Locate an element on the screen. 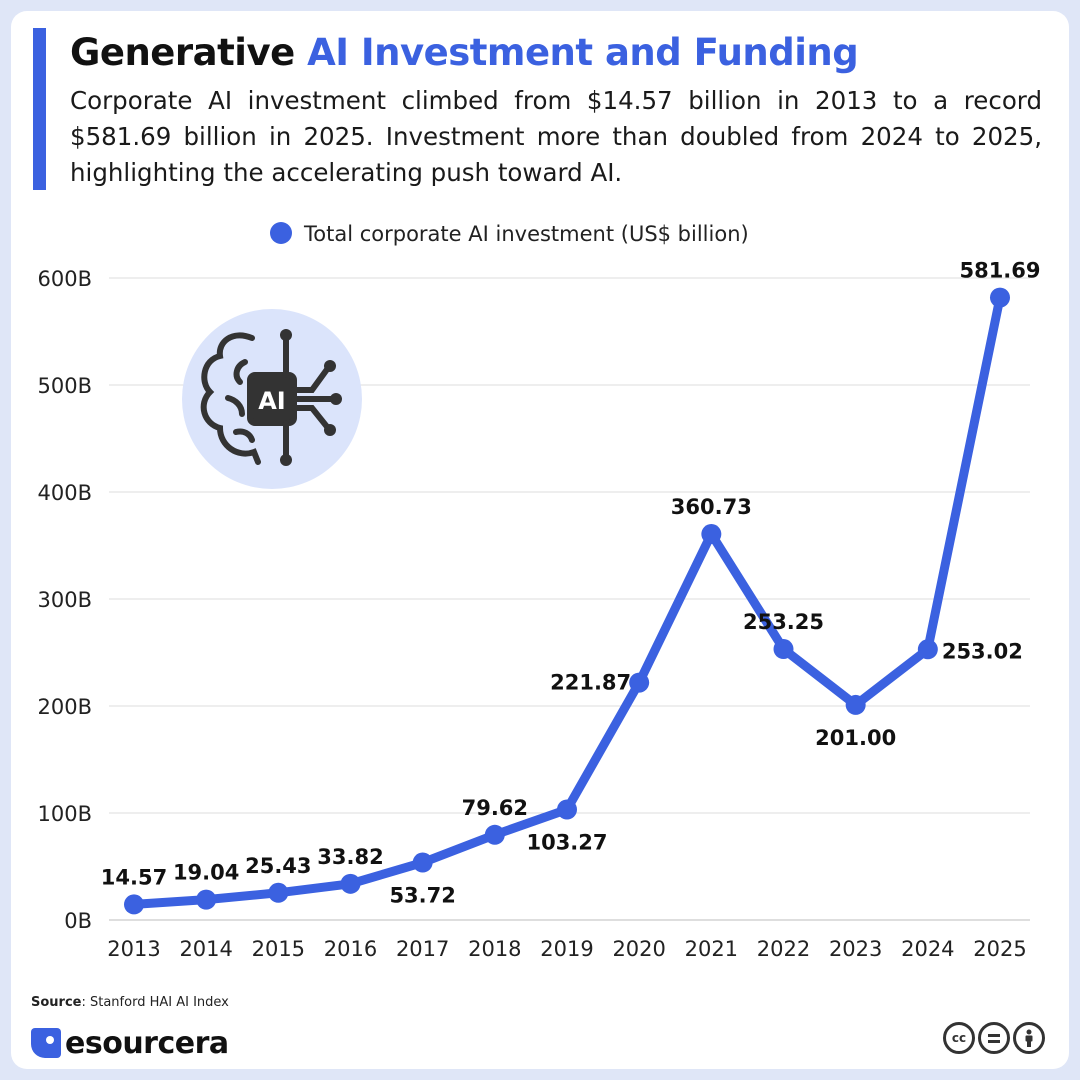 The image size is (1080, 1080). x-tick-label: 2022 is located at coordinates (783, 949).